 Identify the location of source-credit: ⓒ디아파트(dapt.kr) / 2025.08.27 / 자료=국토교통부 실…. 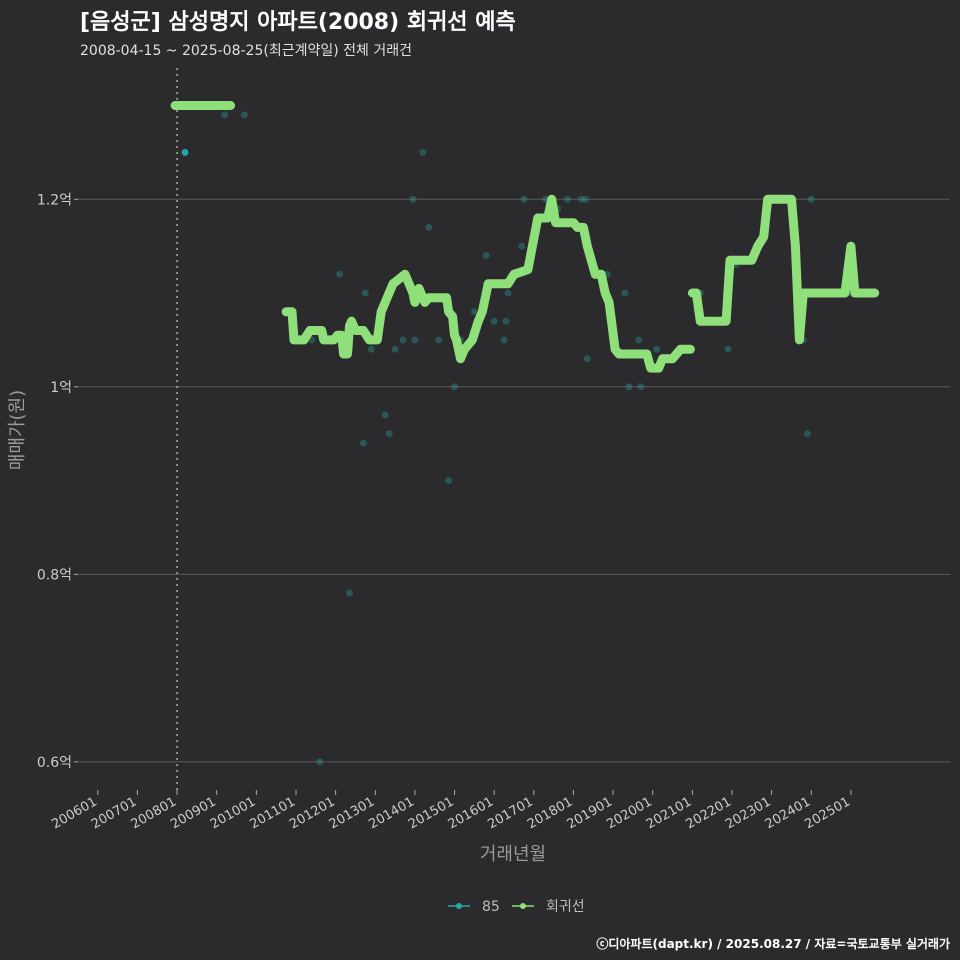
(773, 944).